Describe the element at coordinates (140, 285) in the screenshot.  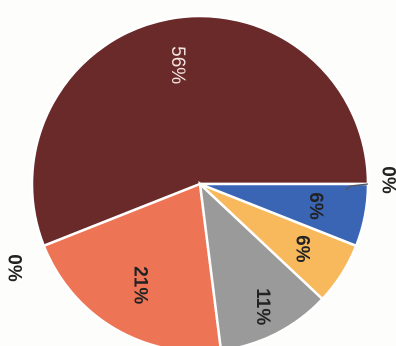
I see `data-label: 21%` at that location.